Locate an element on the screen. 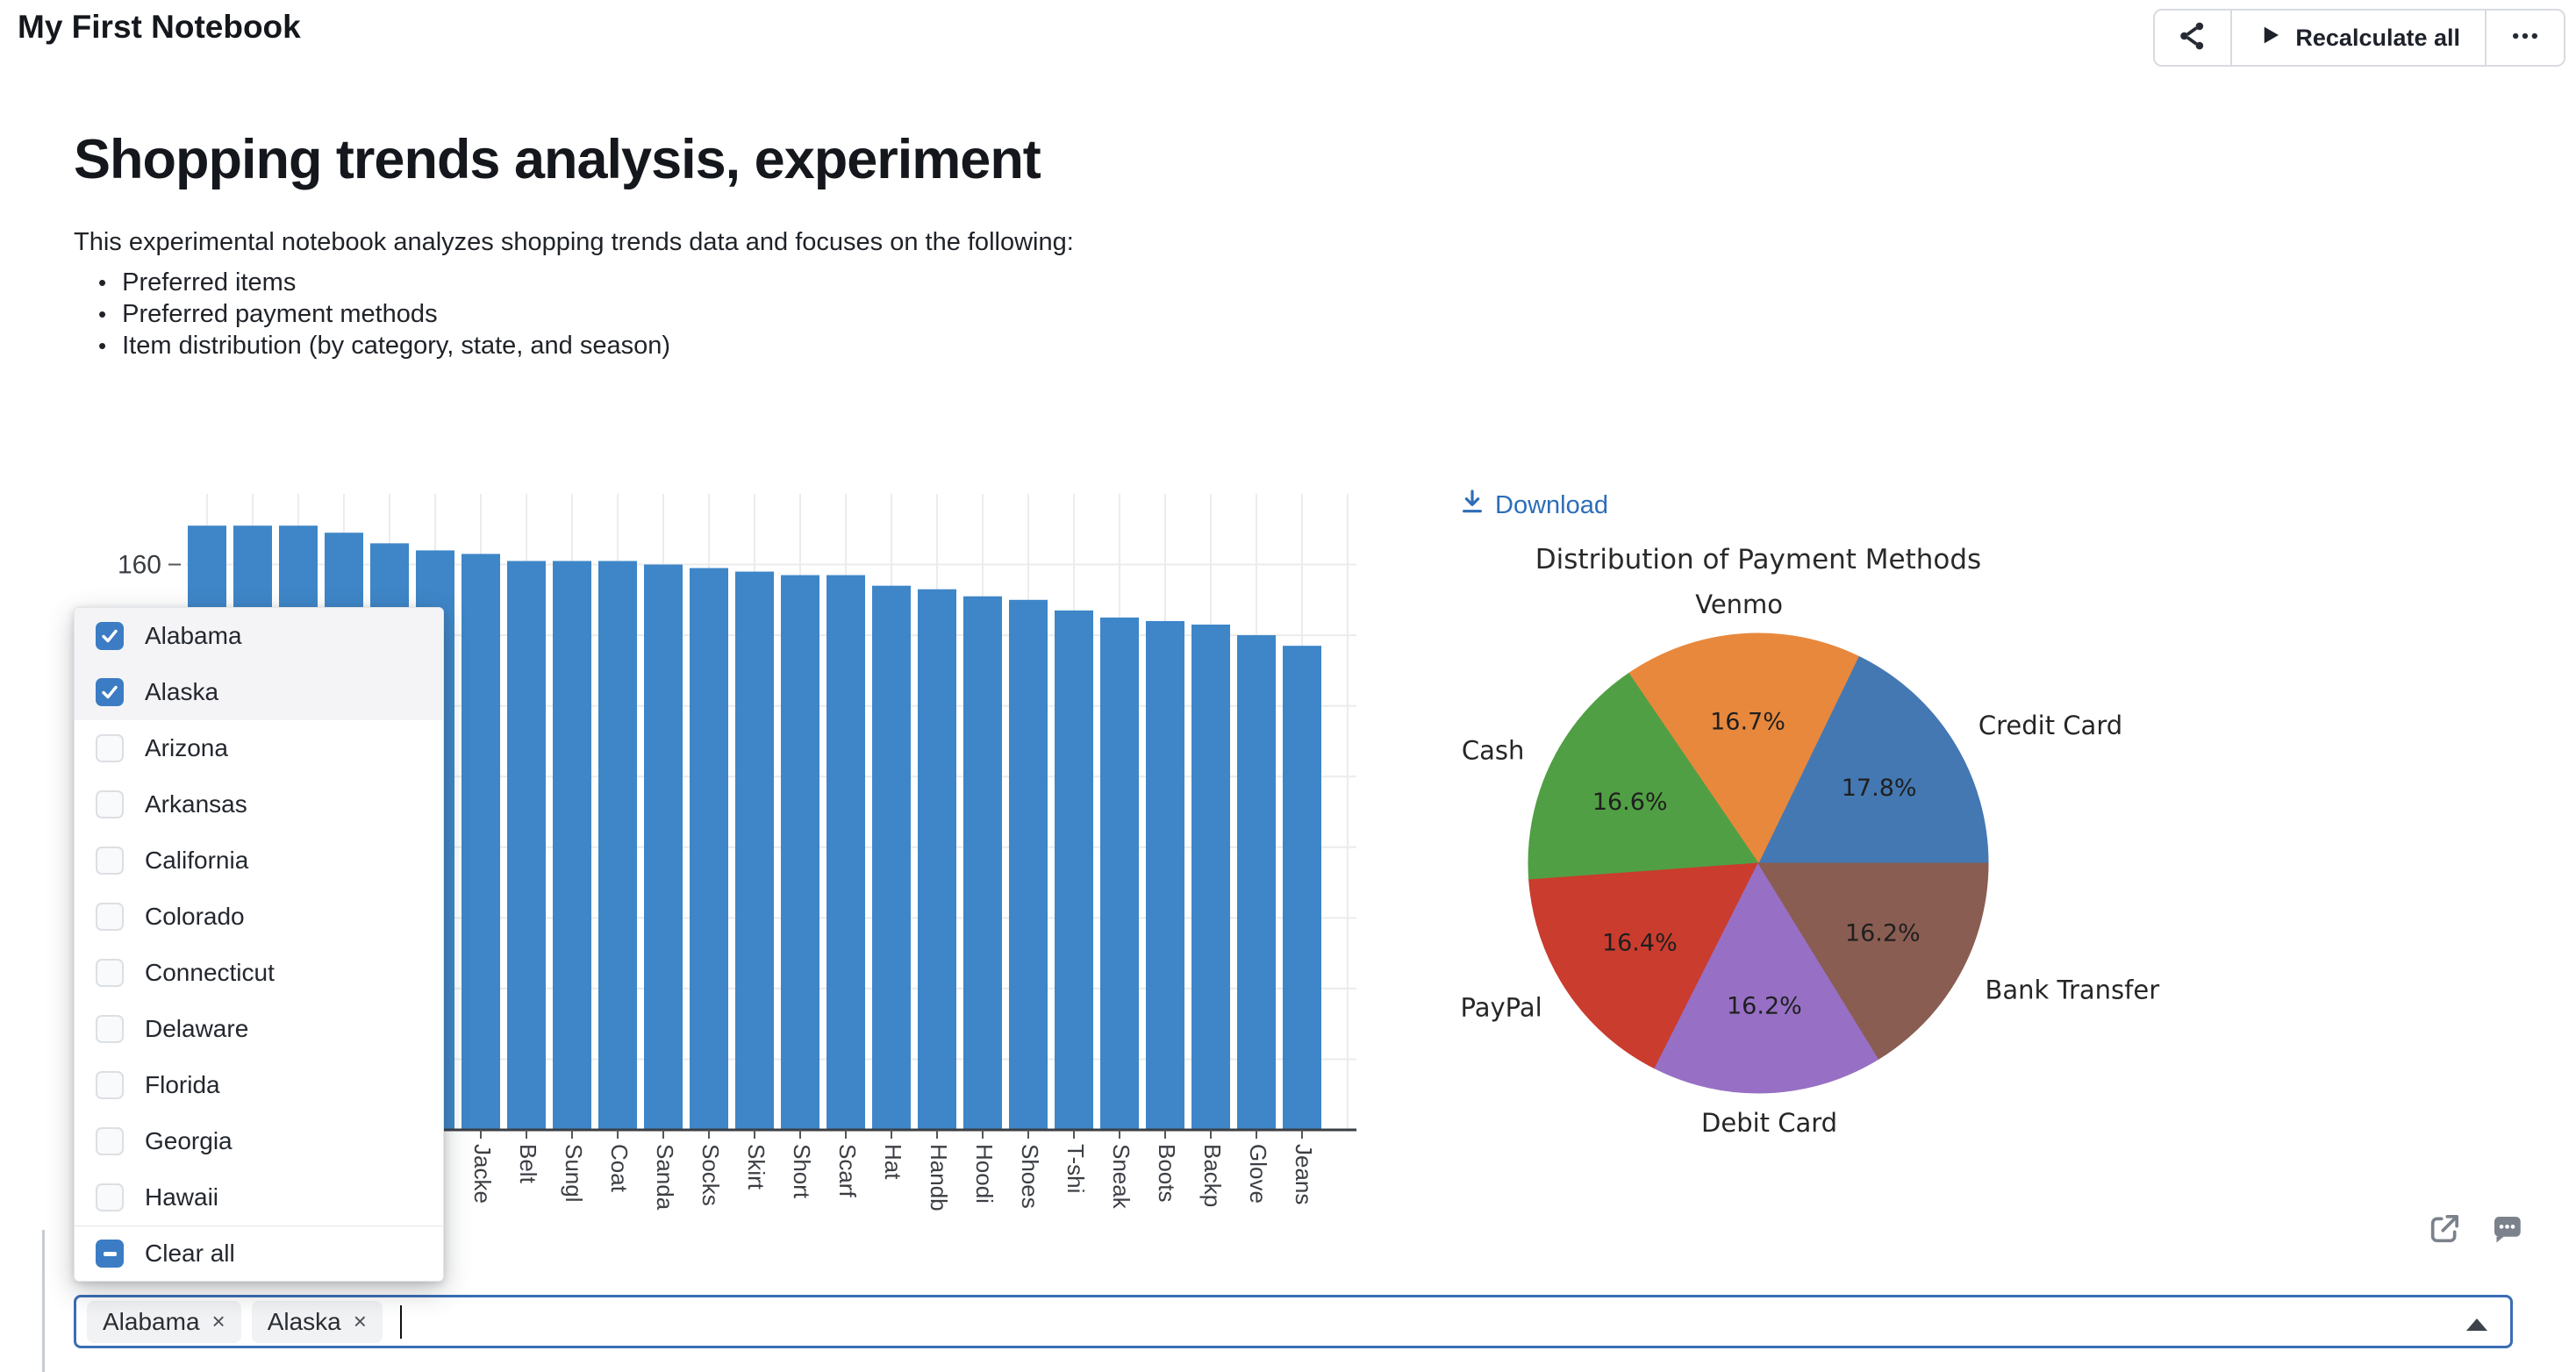  dropdown-option-connecticut: Connecticut is located at coordinates (259, 973).